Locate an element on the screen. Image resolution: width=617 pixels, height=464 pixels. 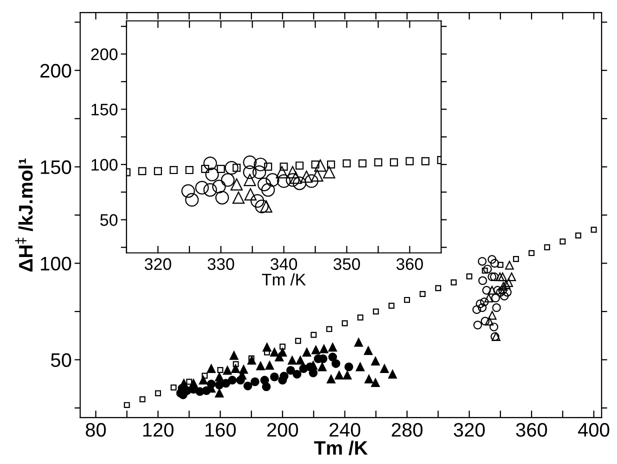
x-tick-label: 200 is located at coordinates (282, 429).